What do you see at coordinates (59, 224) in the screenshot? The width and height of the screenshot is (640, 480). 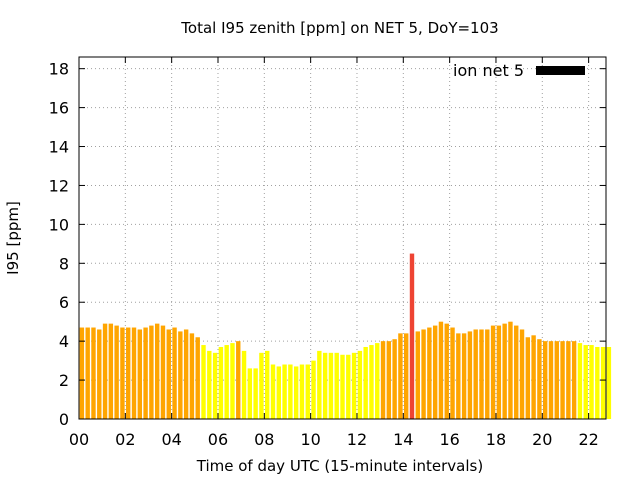 I see `y-tick-label: 10` at bounding box center [59, 224].